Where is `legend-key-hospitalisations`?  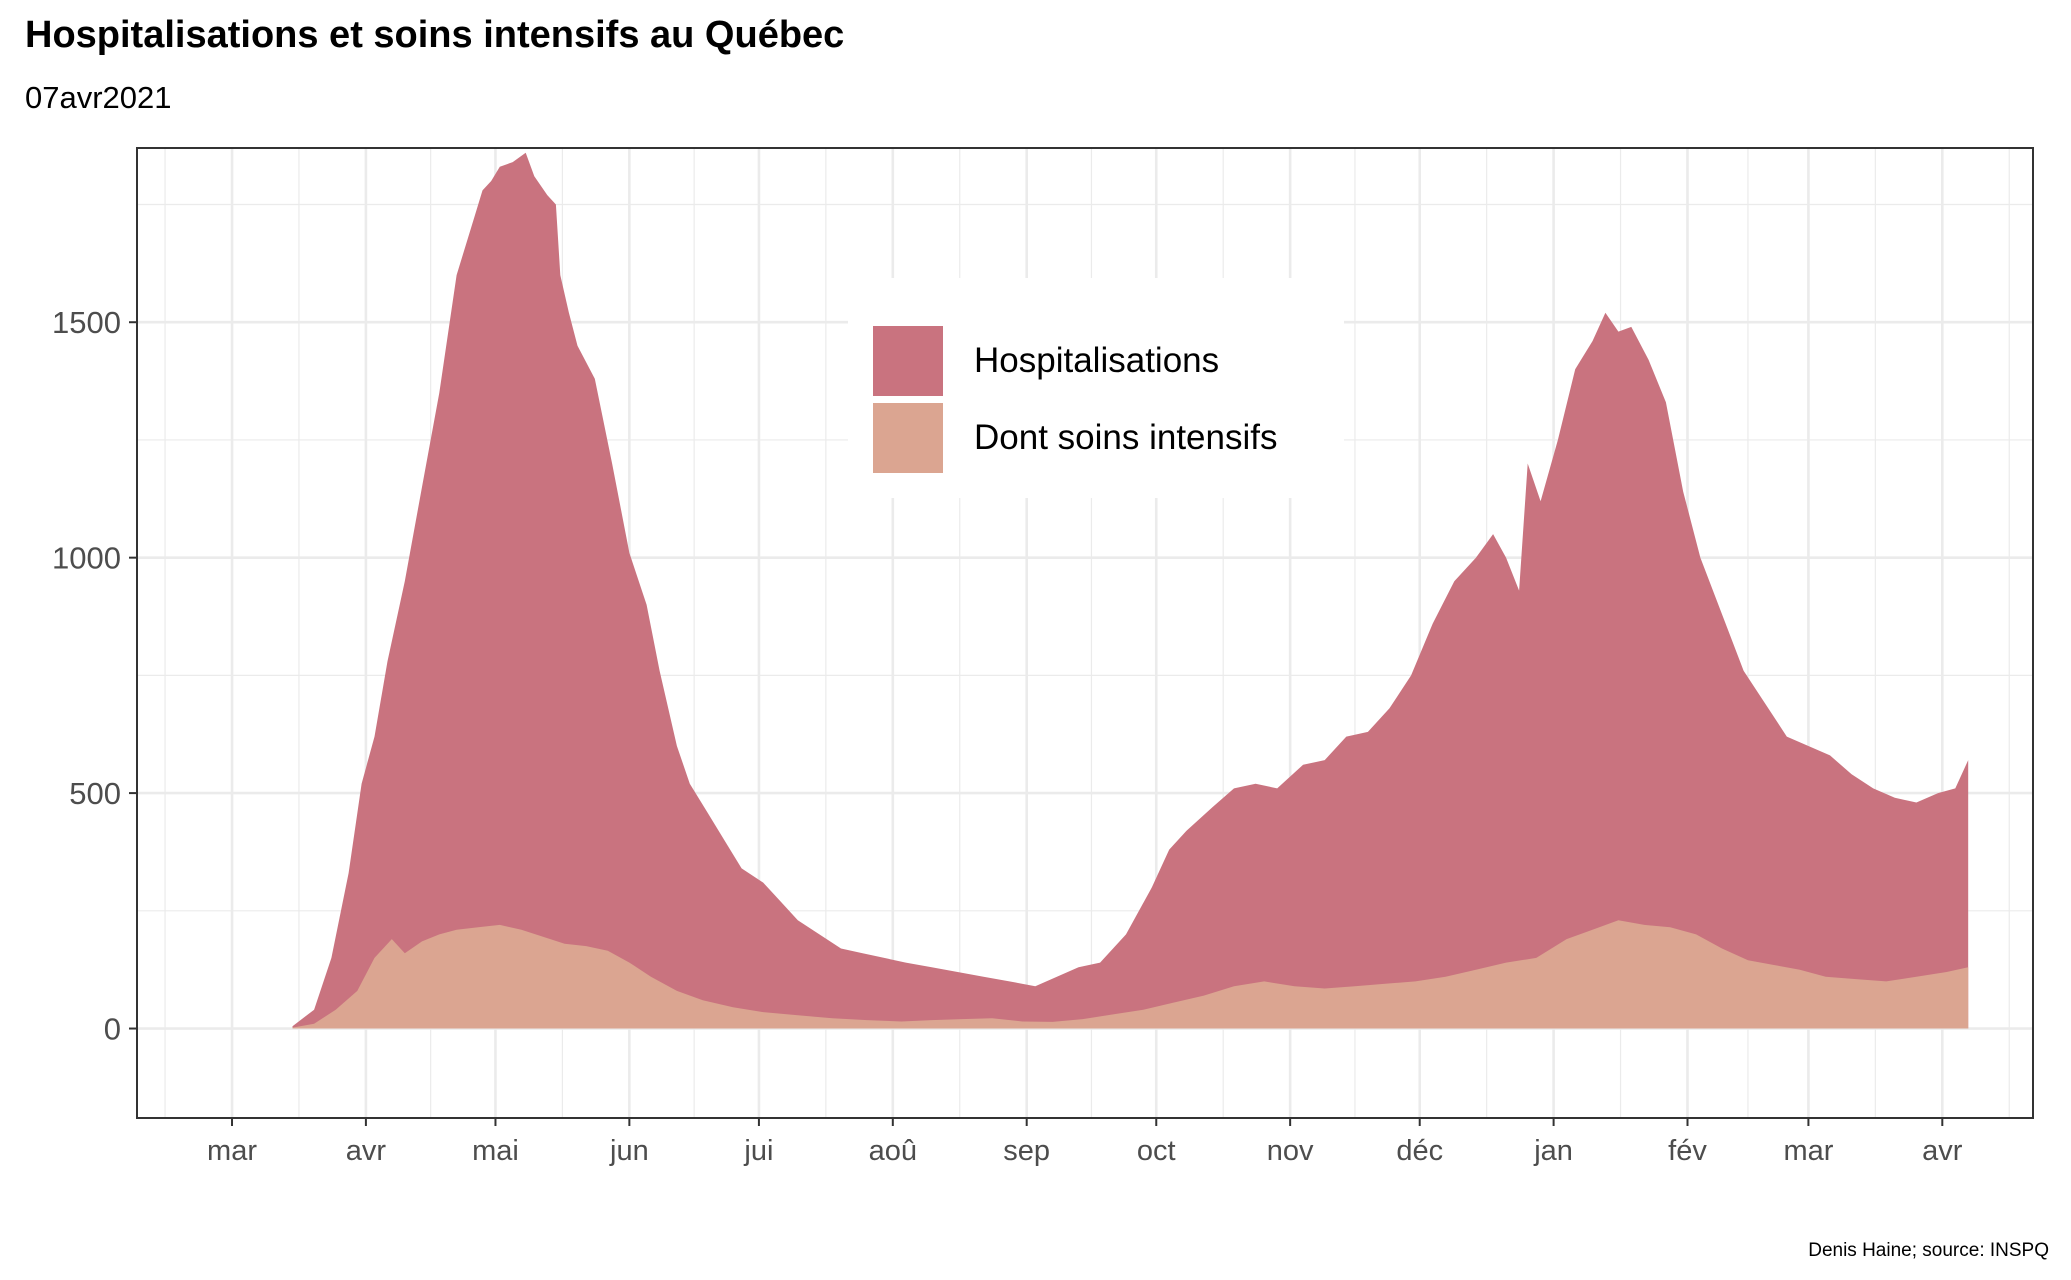 legend-key-hospitalisations is located at coordinates (908, 361).